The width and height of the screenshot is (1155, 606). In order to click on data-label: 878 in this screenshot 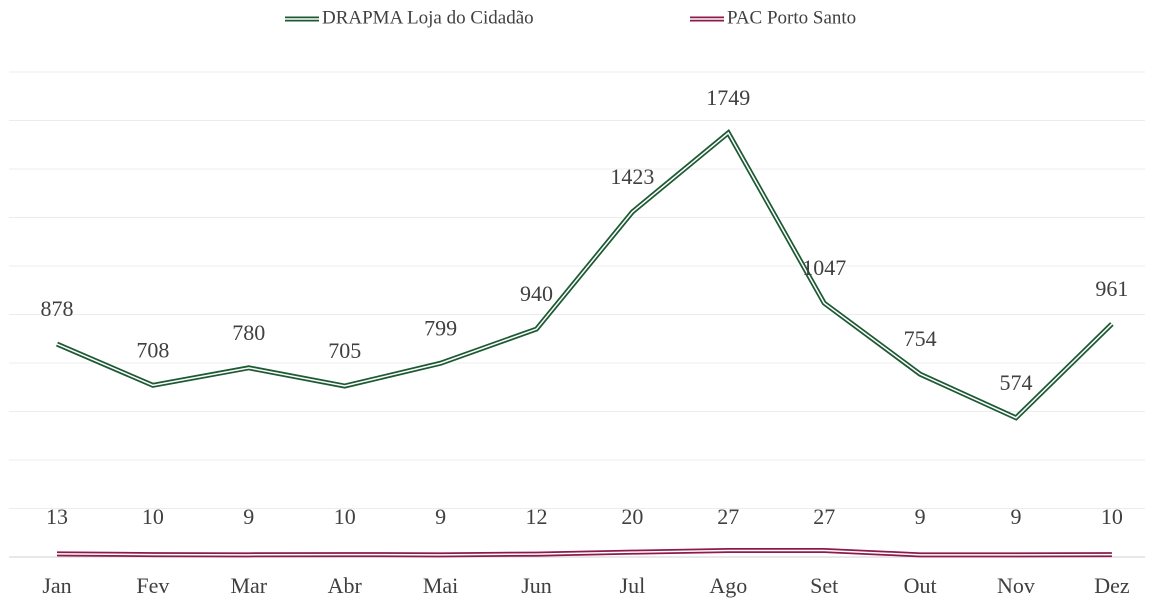, I will do `click(57, 308)`.